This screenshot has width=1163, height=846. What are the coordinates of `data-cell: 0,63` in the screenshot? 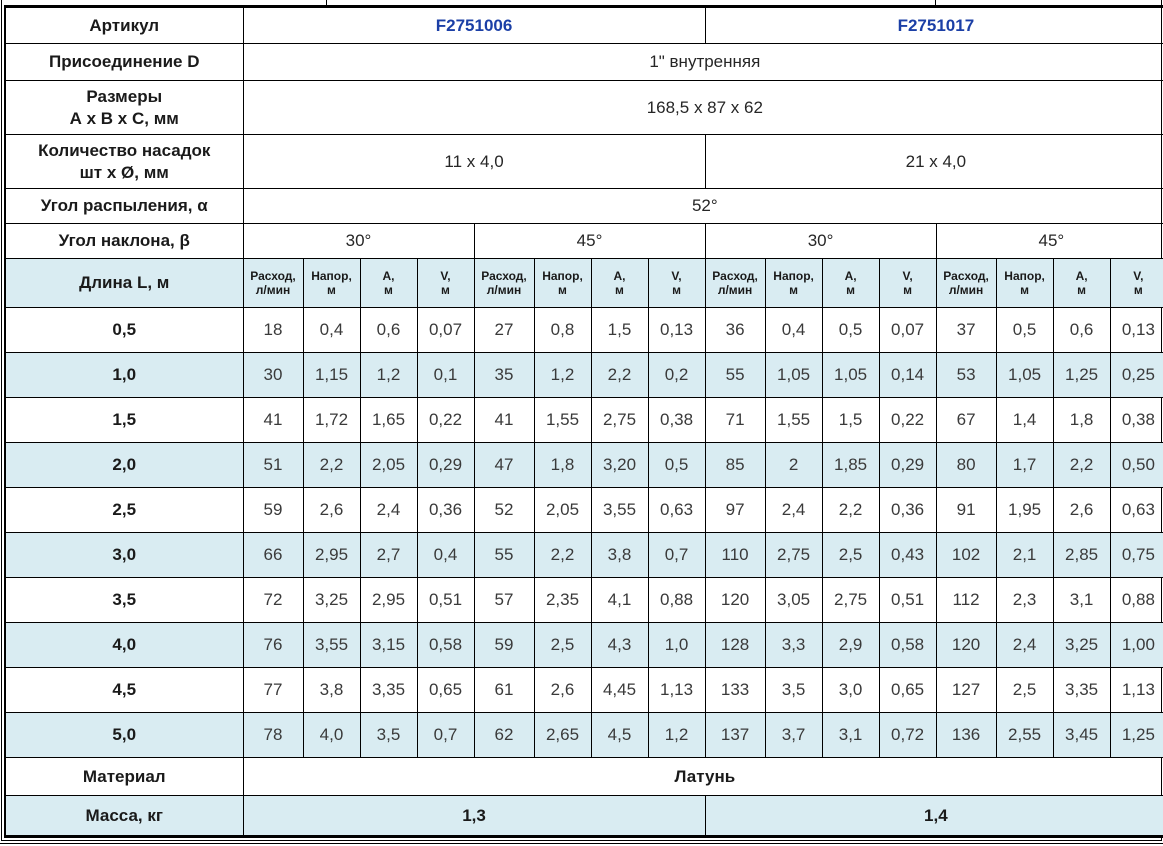 It's located at (1136, 510).